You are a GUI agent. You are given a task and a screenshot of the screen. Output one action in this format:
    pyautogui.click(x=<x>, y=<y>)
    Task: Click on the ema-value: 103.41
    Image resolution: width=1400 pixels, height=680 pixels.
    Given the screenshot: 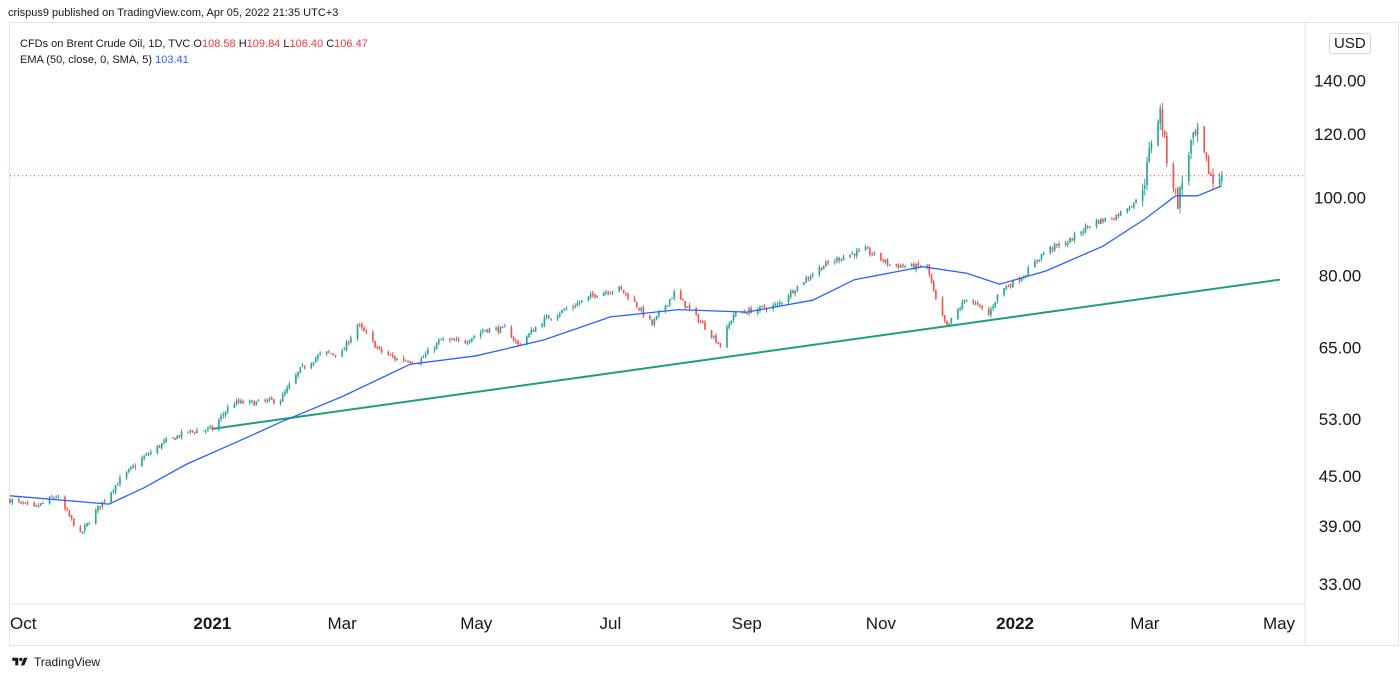 What is the action you would take?
    pyautogui.click(x=172, y=60)
    